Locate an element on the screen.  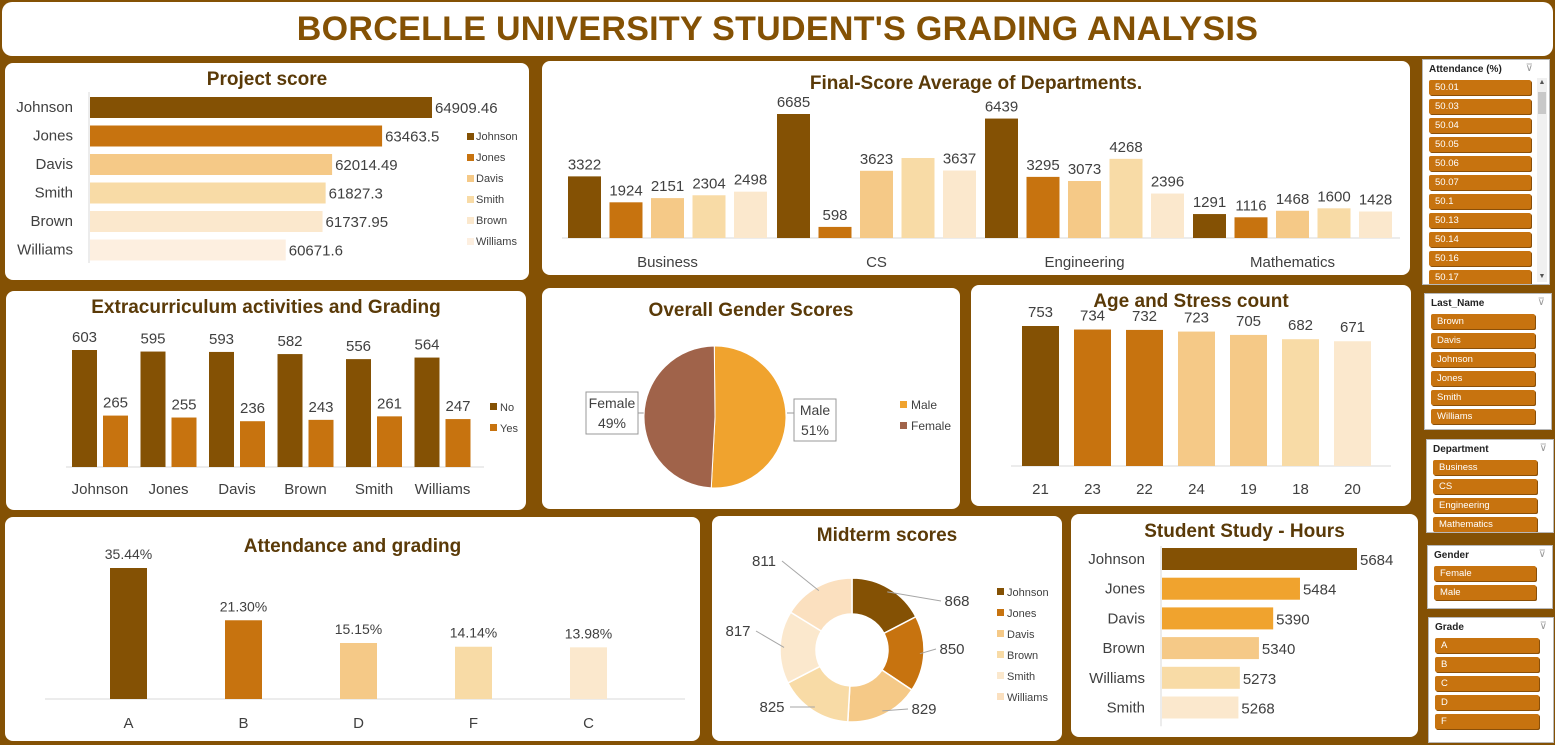
slicer-gender: Gender ⊽ Female Male is located at coordinates (1490, 577).